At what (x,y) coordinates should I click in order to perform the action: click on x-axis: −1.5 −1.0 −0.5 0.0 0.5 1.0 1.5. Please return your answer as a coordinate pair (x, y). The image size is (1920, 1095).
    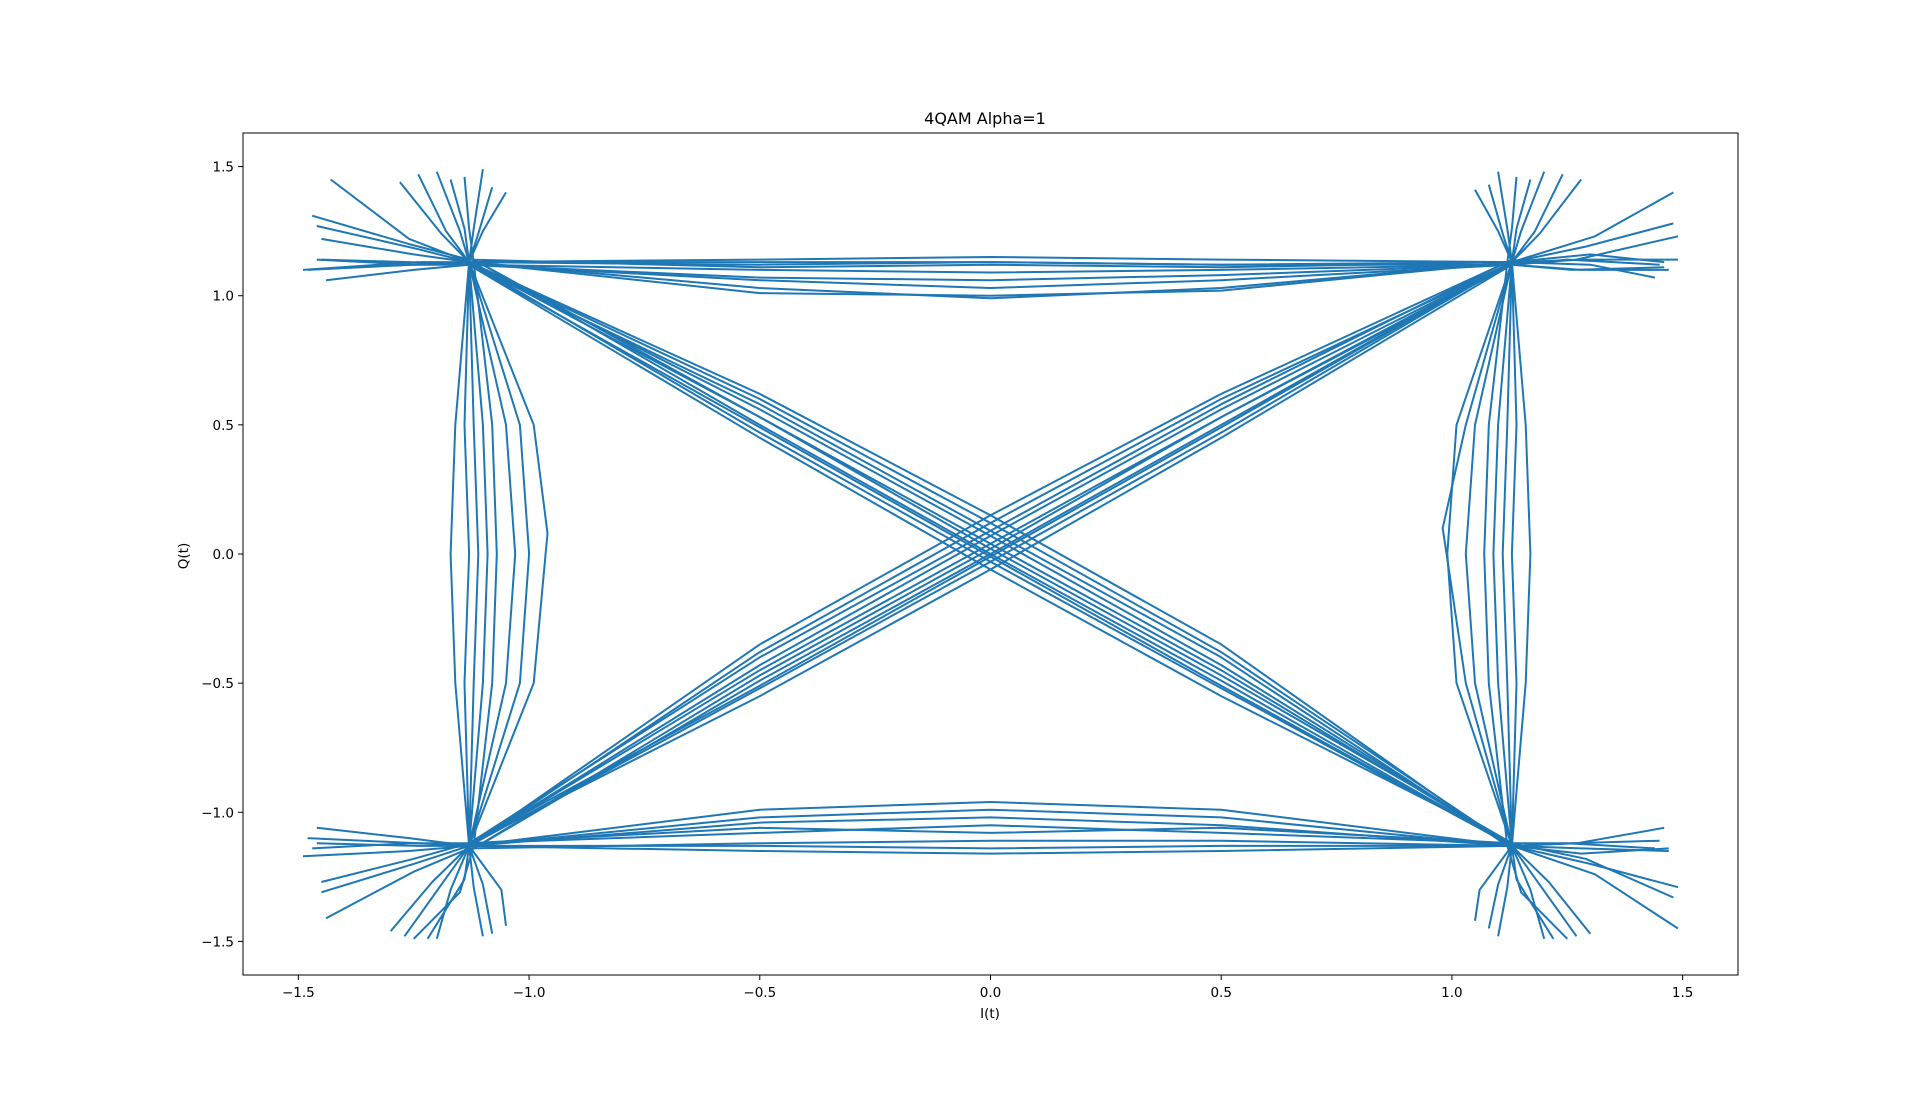
    Looking at the image, I should click on (987, 988).